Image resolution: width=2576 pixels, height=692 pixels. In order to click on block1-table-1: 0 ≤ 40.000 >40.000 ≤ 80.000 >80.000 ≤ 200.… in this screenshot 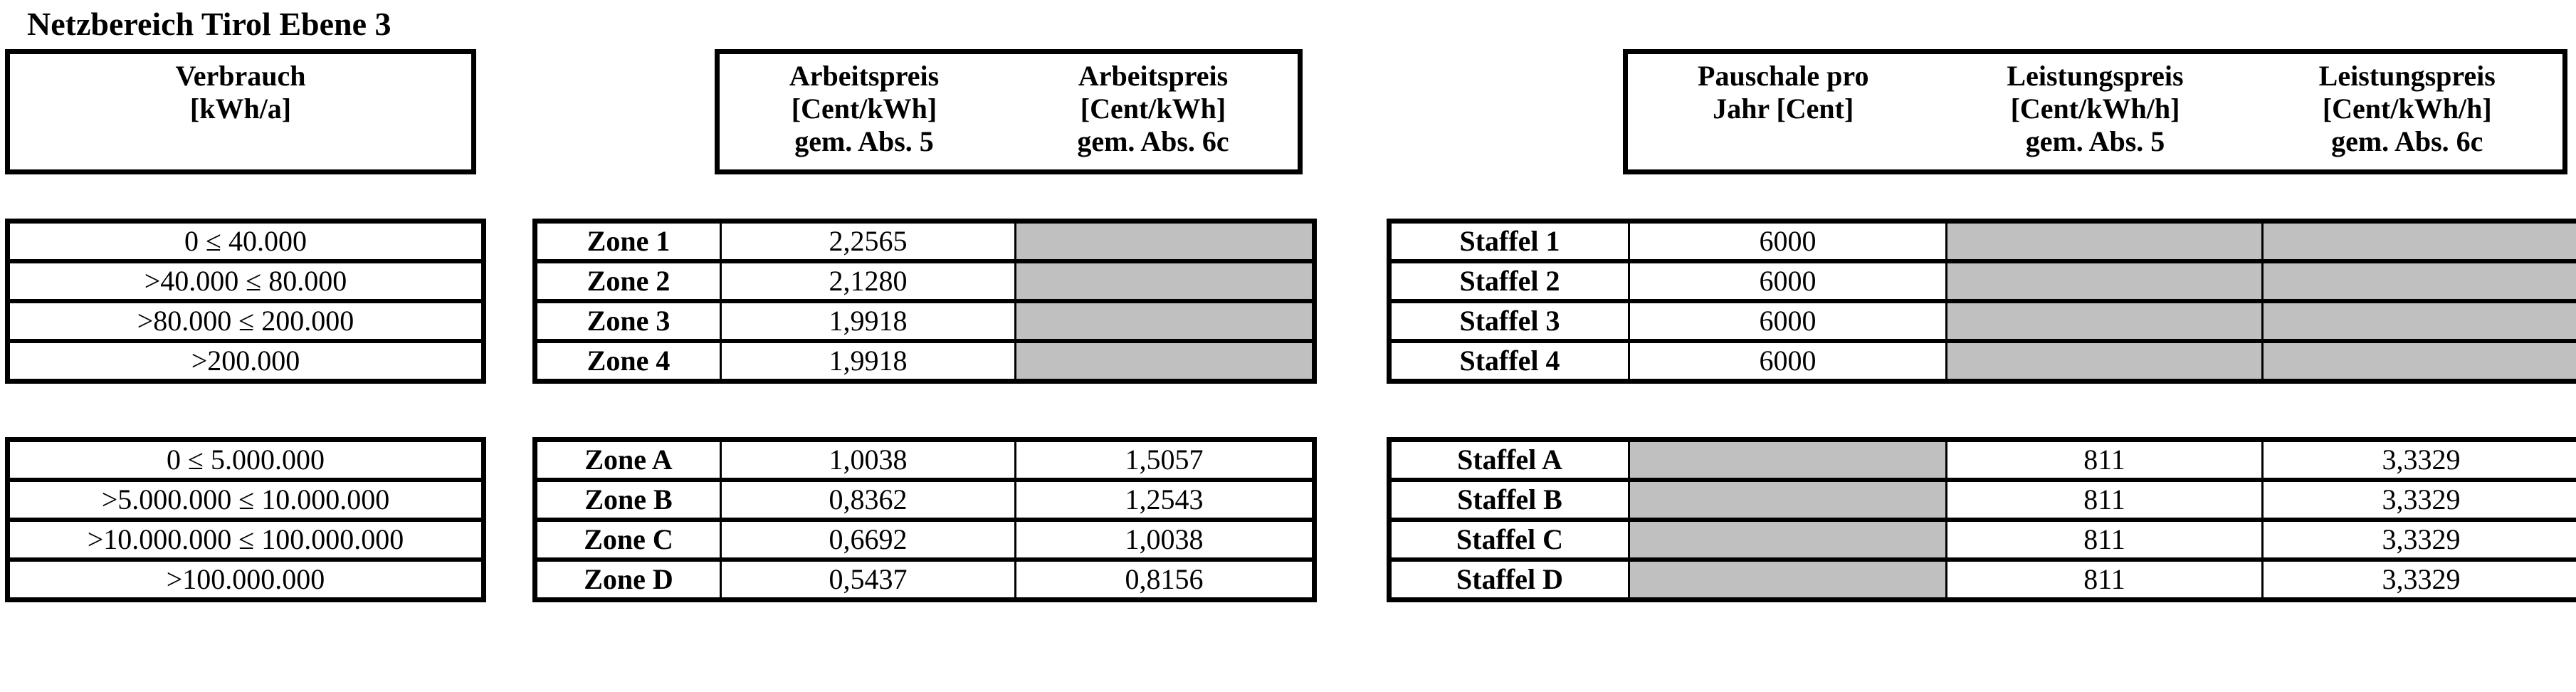, I will do `click(245, 301)`.